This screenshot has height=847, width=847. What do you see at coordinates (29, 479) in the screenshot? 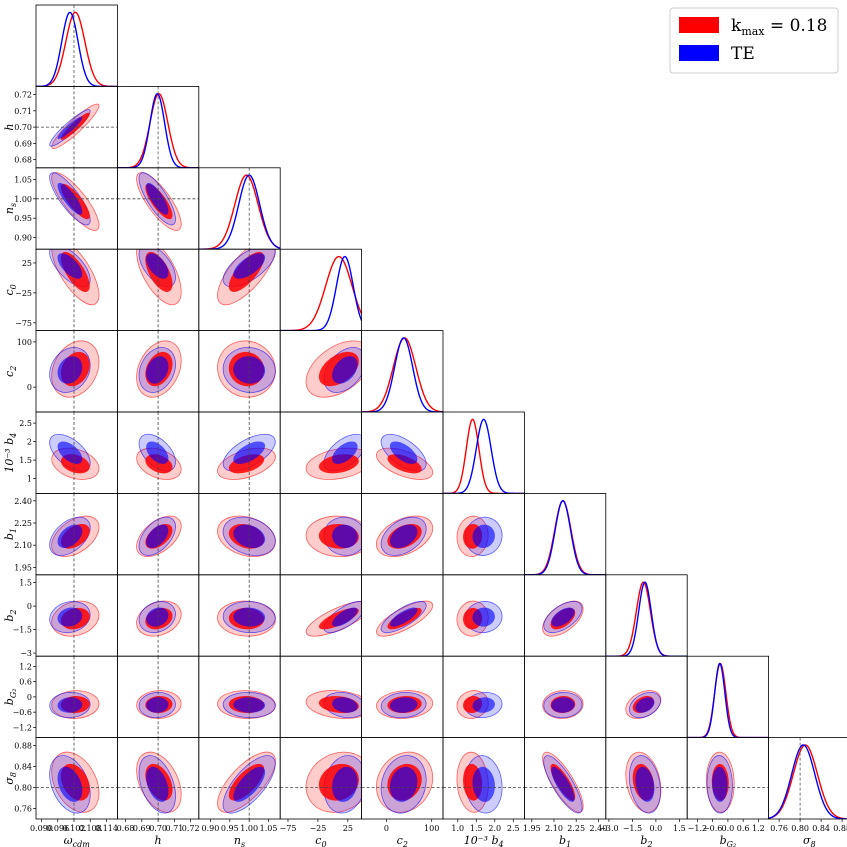
I see `y-tick-label-b_4: 1` at bounding box center [29, 479].